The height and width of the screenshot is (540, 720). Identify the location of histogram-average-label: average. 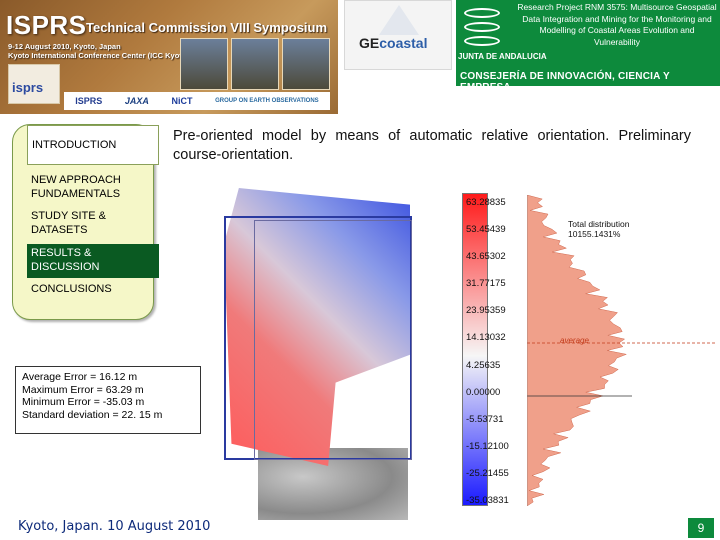
(574, 340).